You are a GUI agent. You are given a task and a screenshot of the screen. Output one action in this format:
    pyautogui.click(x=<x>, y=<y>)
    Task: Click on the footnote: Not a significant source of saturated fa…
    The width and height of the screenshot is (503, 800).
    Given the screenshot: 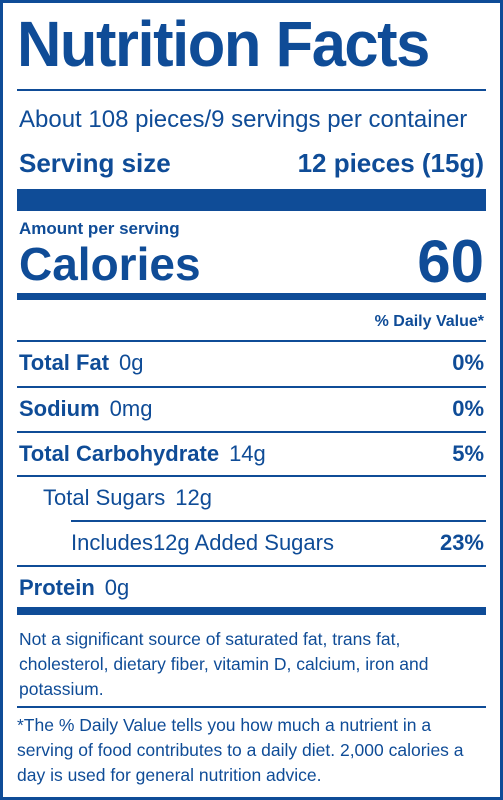 What is the action you would take?
    pyautogui.click(x=224, y=664)
    